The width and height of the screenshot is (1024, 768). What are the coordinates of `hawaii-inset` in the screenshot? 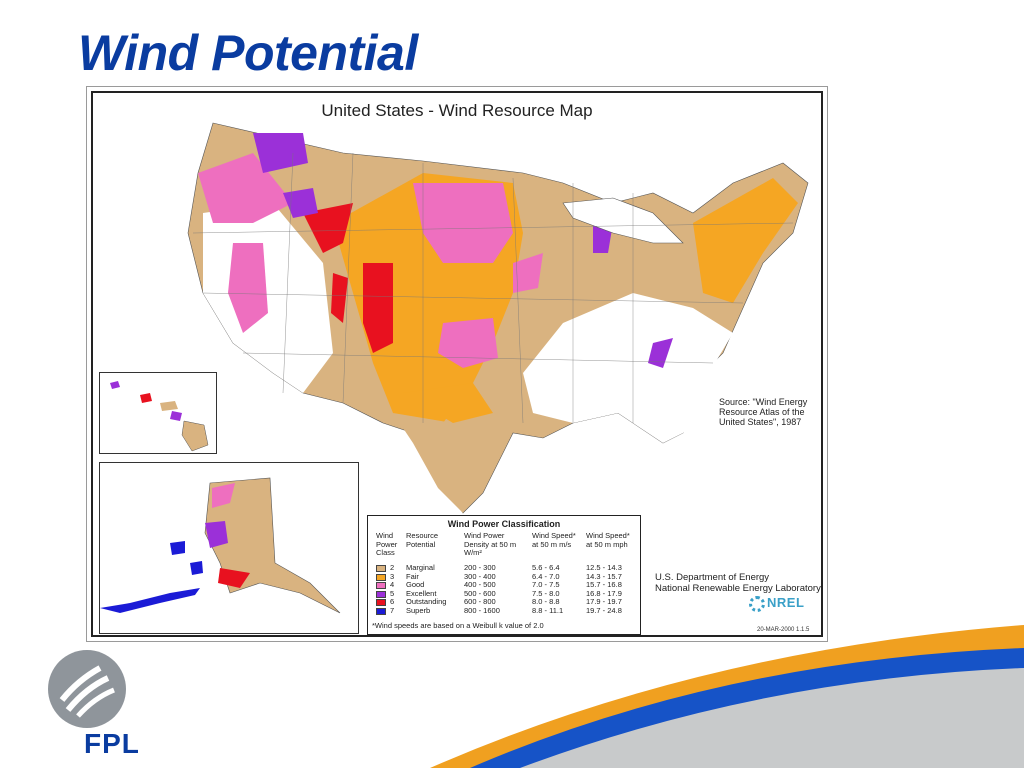 It's located at (158, 413).